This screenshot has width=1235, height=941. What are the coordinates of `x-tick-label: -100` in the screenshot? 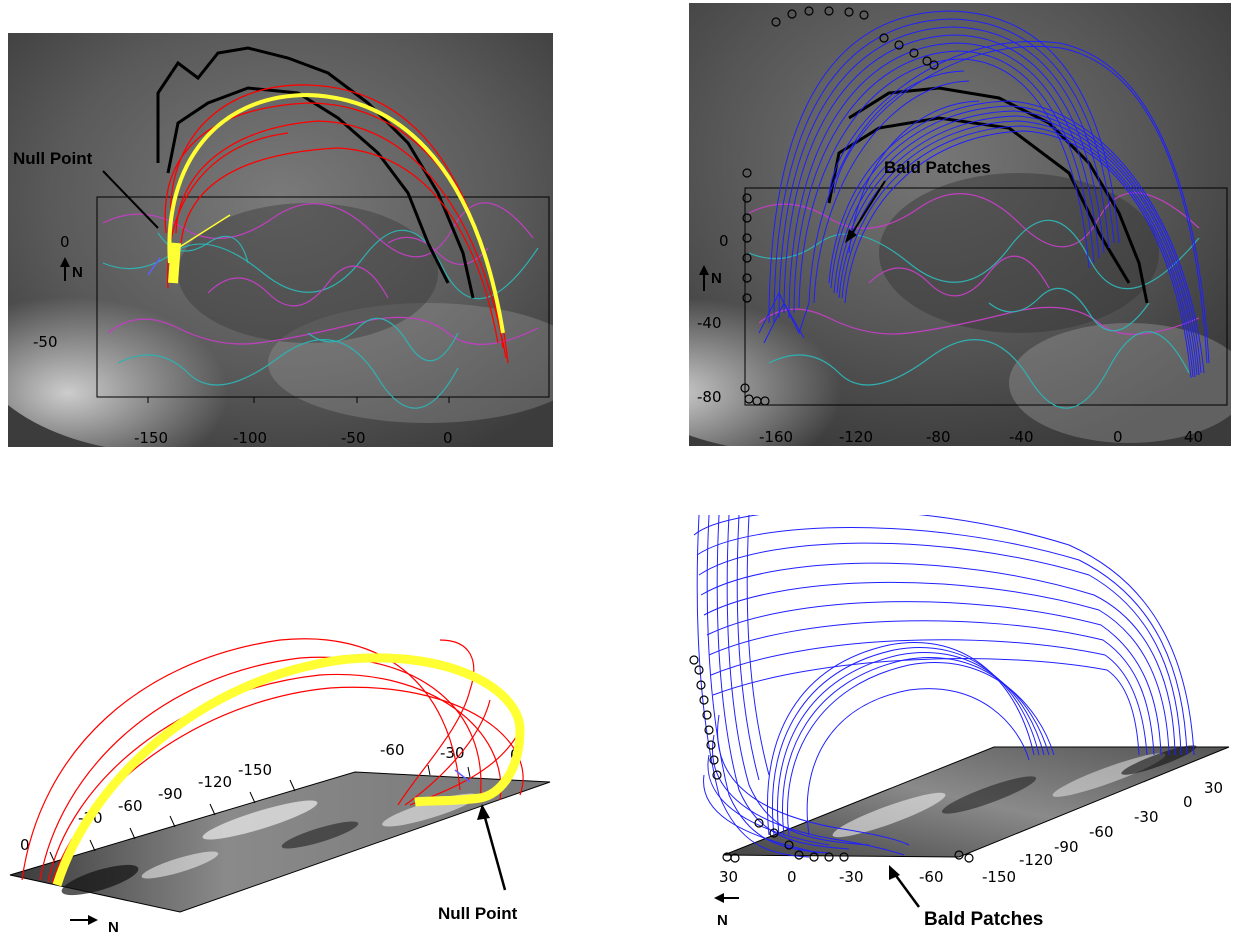 It's located at (250, 438).